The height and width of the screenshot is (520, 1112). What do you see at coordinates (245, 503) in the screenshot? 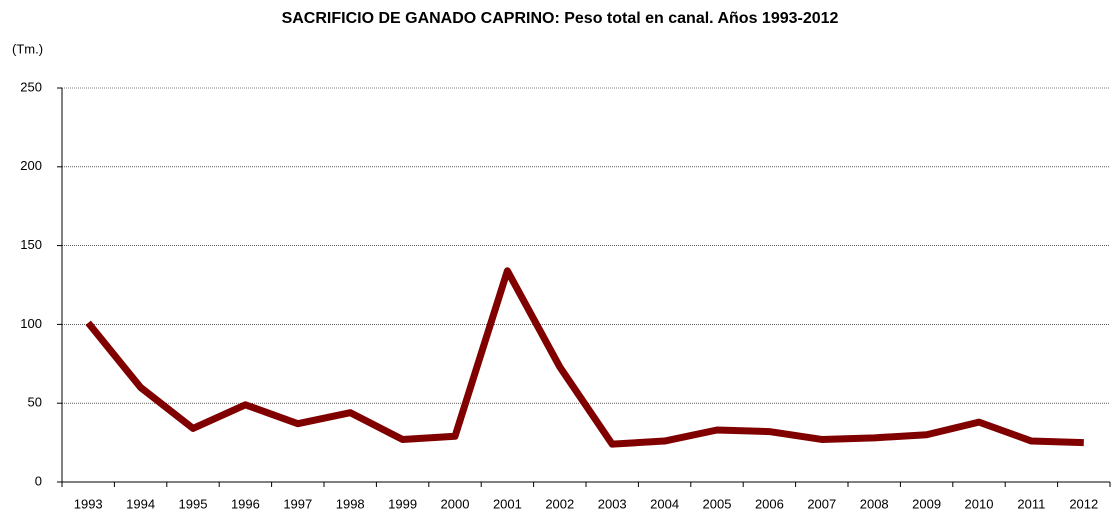
I see `x-tick-label: 1996` at bounding box center [245, 503].